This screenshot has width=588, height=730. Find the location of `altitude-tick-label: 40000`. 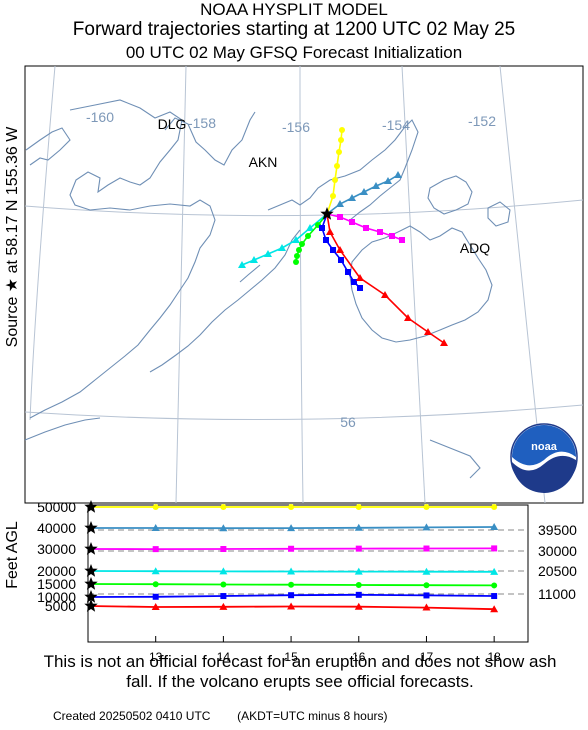

altitude-tick-label: 40000 is located at coordinates (56, 528).